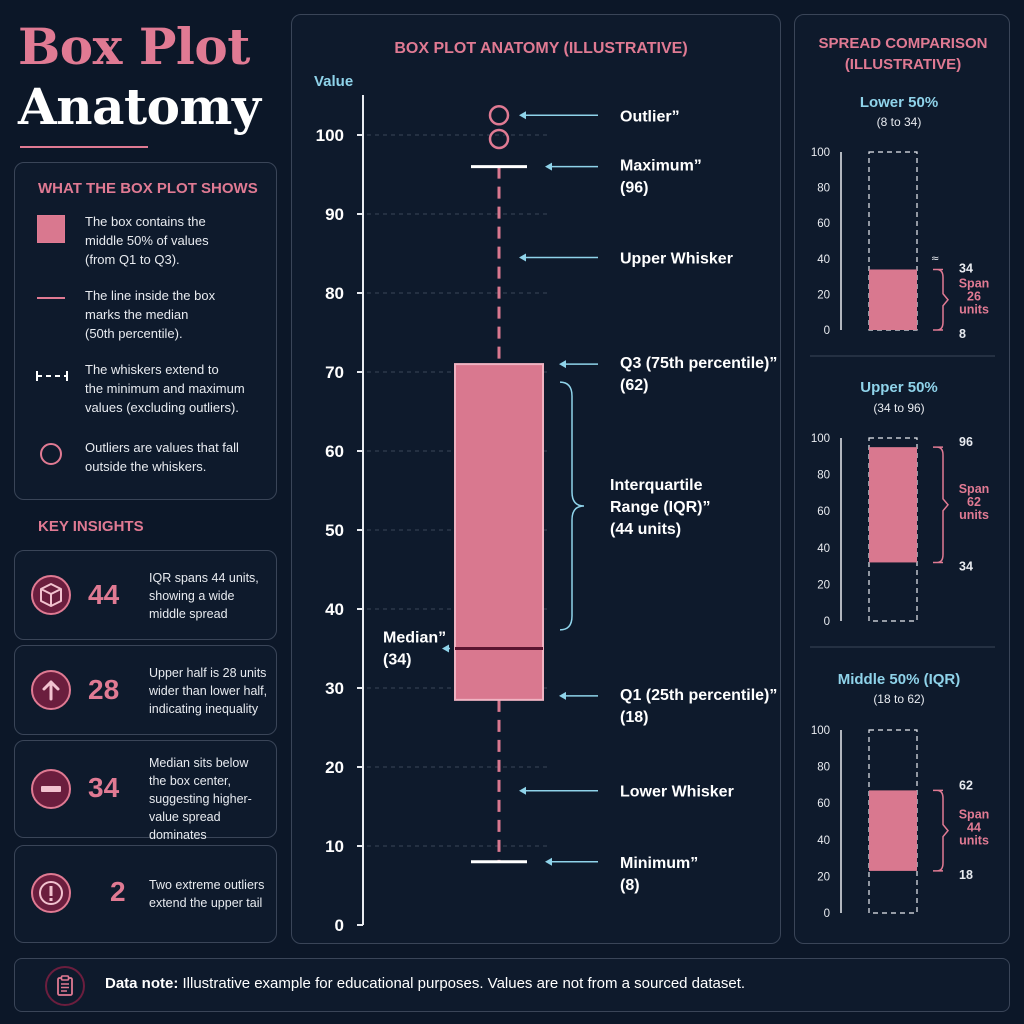 The height and width of the screenshot is (1024, 1024). Describe the element at coordinates (898, 408) in the screenshot. I see `mini-chart-subtitle: (34 to 96)` at that location.